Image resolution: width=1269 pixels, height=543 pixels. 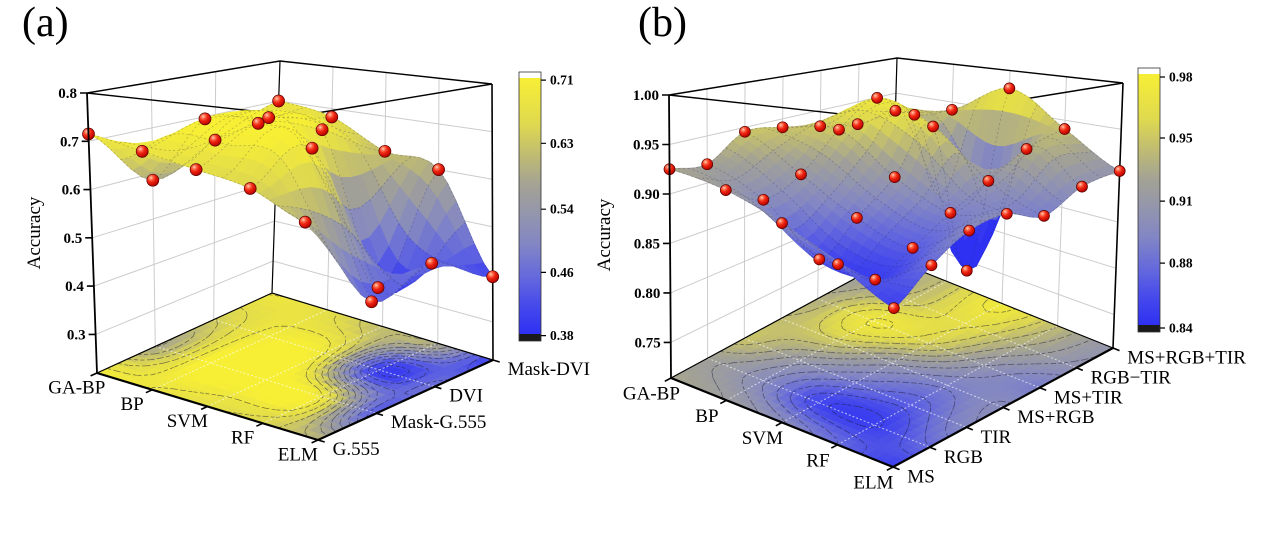 What do you see at coordinates (549, 369) in the screenshot?
I see `axis-label: Mask-DVI` at bounding box center [549, 369].